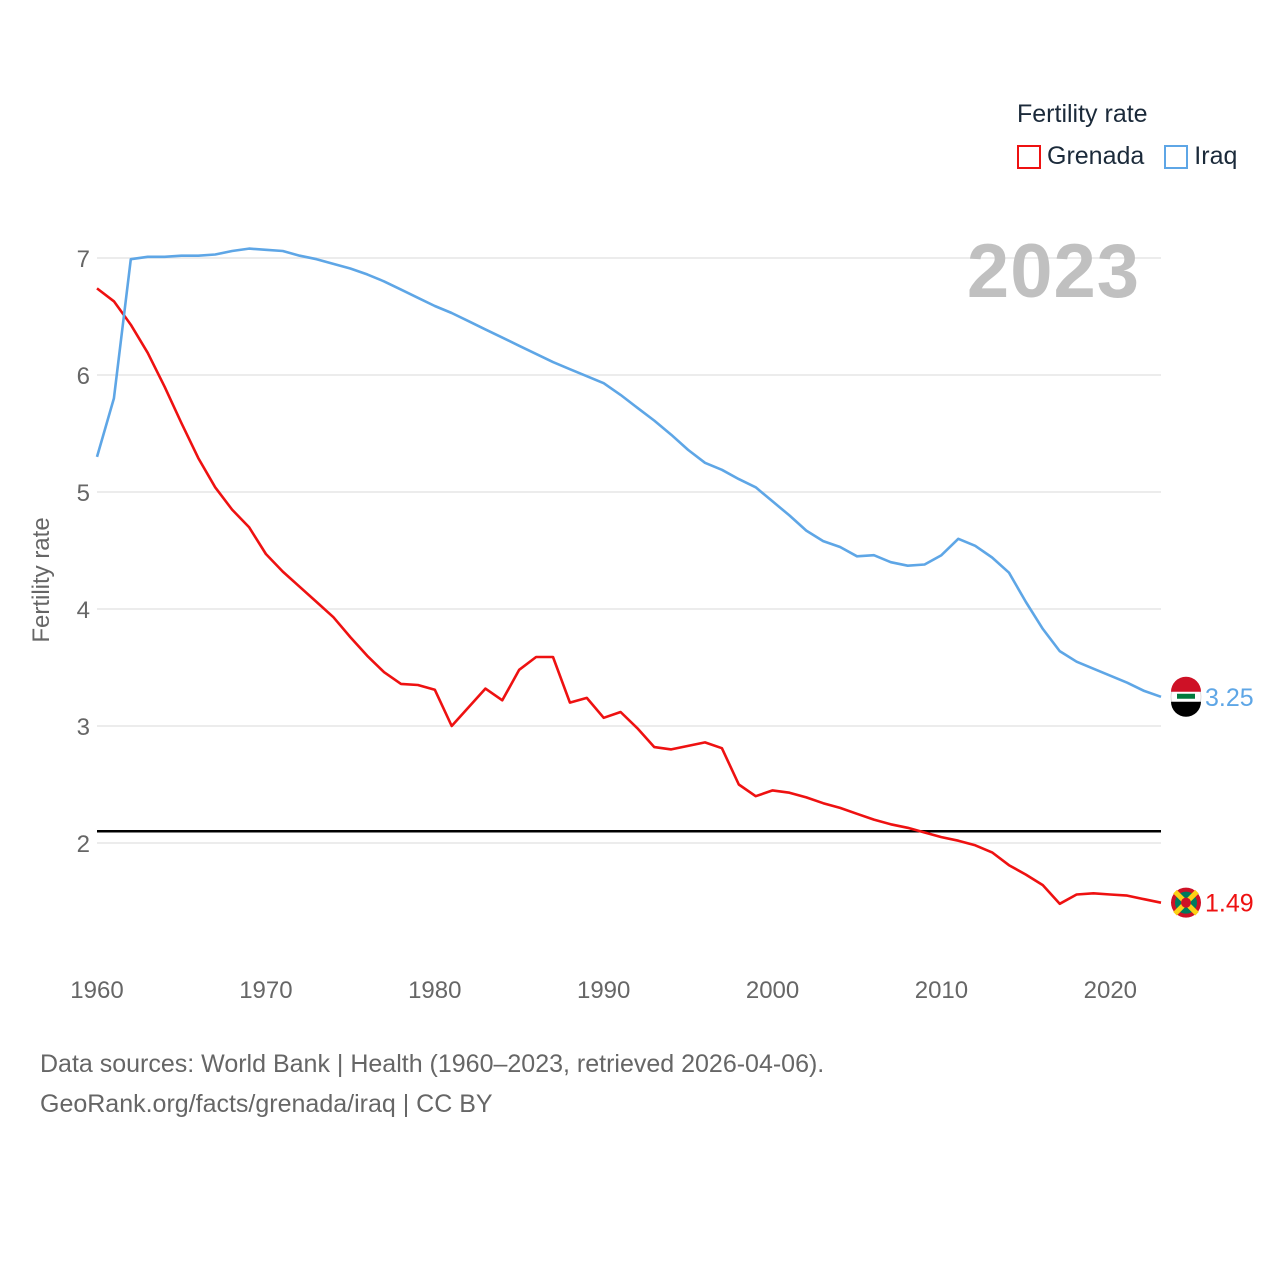 This screenshot has height=1280, width=1280. I want to click on end-marker-layer: 1.49 3.25, so click(1212, 797).